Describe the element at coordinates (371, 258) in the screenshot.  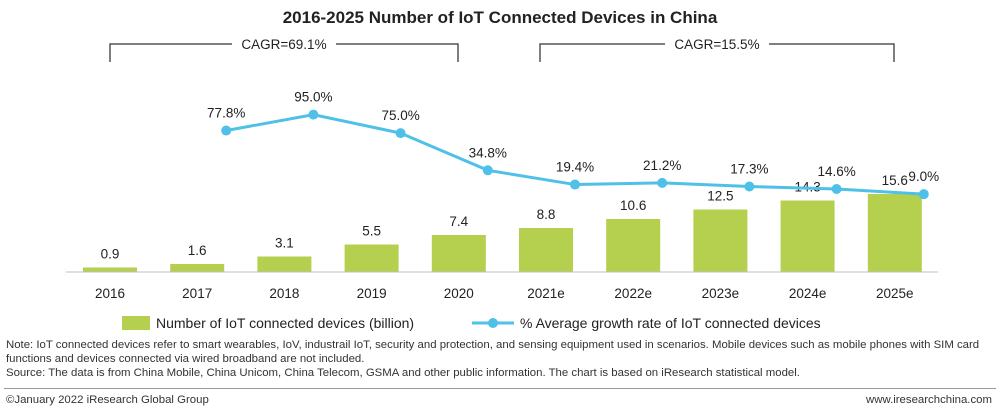
I see `bar-2019` at that location.